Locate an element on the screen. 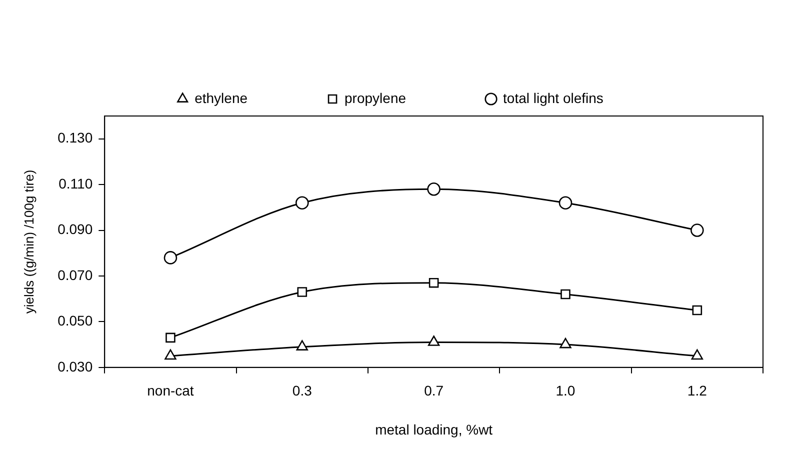  y-tick-label: 0.050 is located at coordinates (75, 320).